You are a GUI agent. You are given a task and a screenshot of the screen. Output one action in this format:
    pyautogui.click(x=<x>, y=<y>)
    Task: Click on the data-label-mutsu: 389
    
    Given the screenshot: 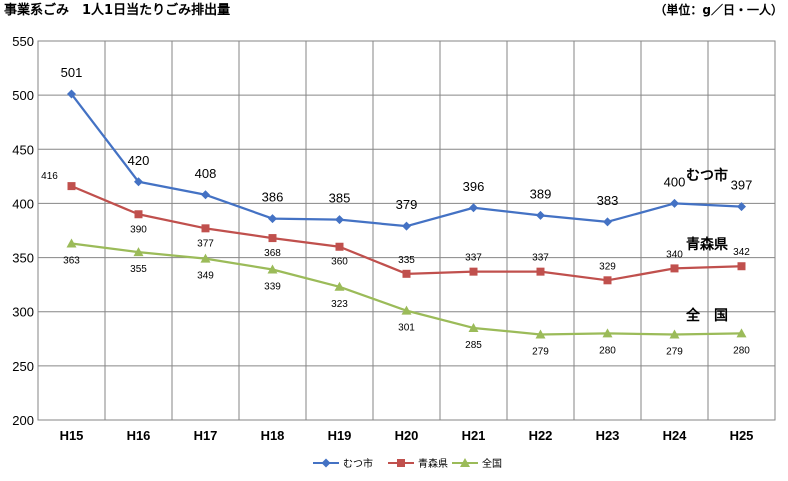 What is the action you would take?
    pyautogui.click(x=541, y=193)
    